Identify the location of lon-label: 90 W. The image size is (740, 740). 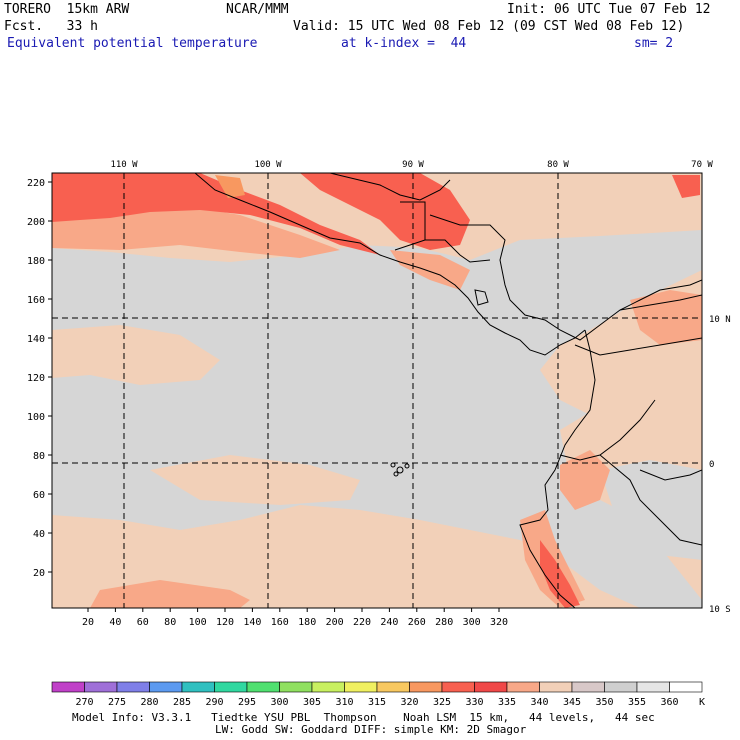
(413, 165).